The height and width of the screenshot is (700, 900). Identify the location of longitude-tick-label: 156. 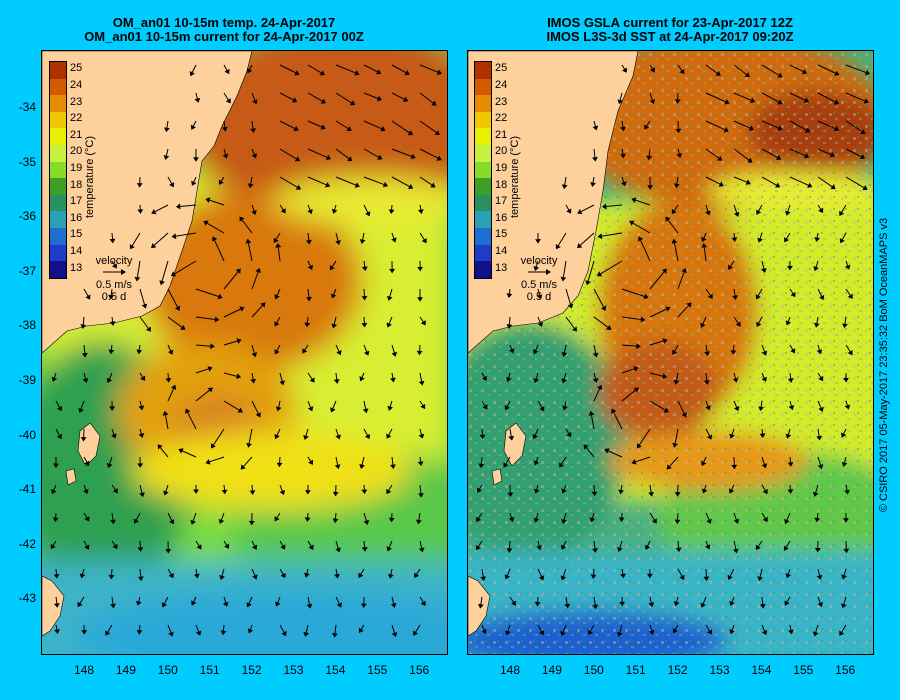
(419, 670).